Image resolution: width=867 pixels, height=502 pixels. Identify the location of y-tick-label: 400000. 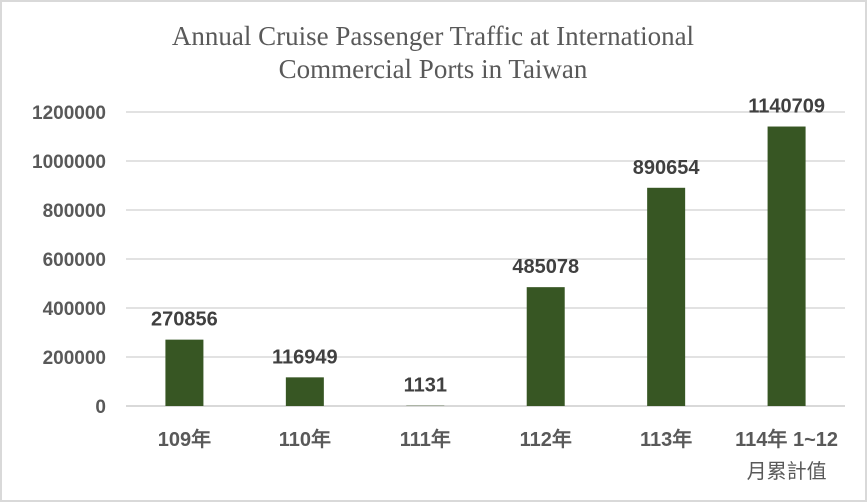
(74, 309).